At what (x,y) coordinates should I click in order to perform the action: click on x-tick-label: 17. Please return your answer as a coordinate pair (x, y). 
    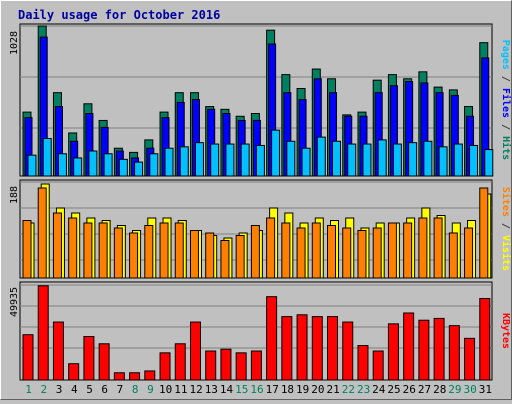
    Looking at the image, I should click on (272, 389).